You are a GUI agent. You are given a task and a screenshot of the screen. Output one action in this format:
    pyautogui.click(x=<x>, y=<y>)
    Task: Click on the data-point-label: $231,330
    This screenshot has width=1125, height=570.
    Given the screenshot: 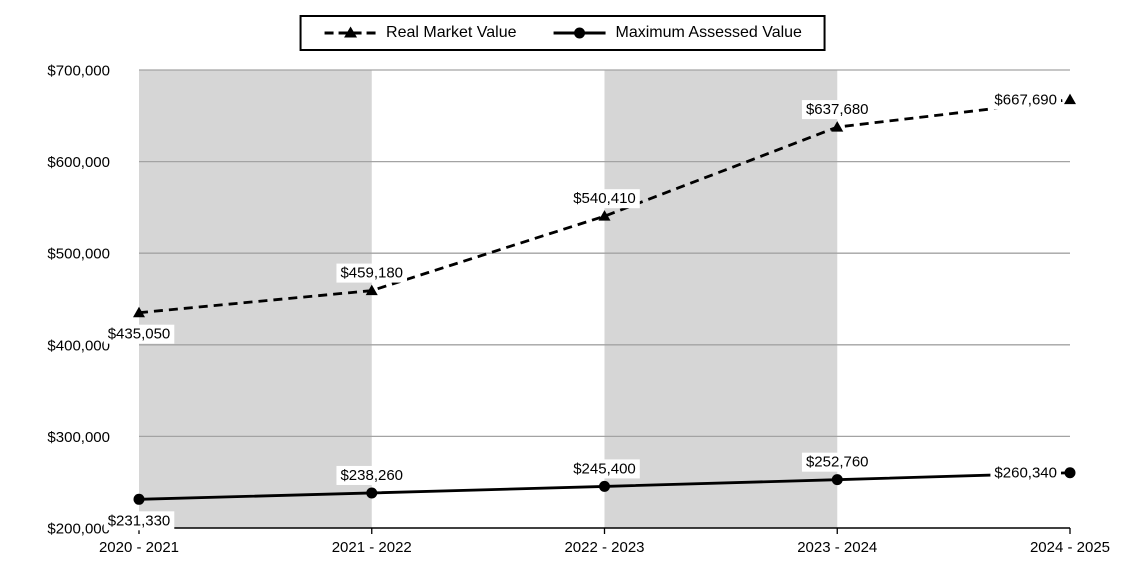 What is the action you would take?
    pyautogui.click(x=139, y=520)
    